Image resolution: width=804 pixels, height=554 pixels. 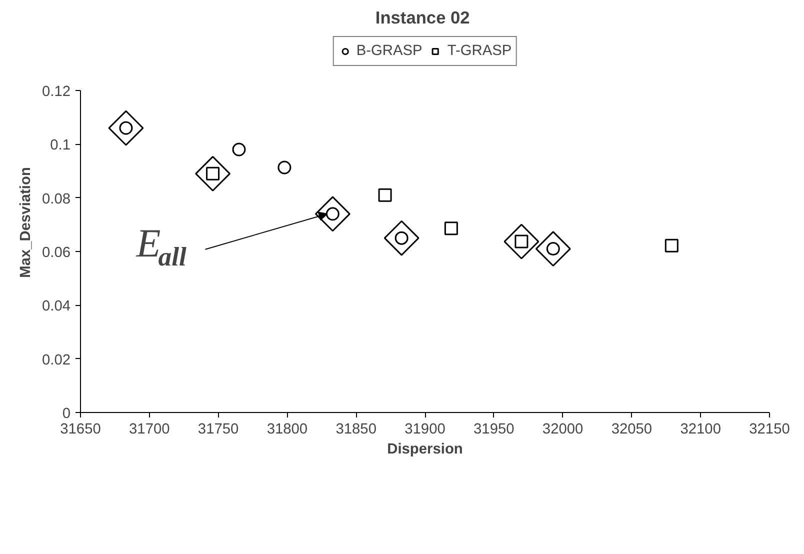 What do you see at coordinates (479, 51) in the screenshot?
I see `legend-label: T-GRASP` at bounding box center [479, 51].